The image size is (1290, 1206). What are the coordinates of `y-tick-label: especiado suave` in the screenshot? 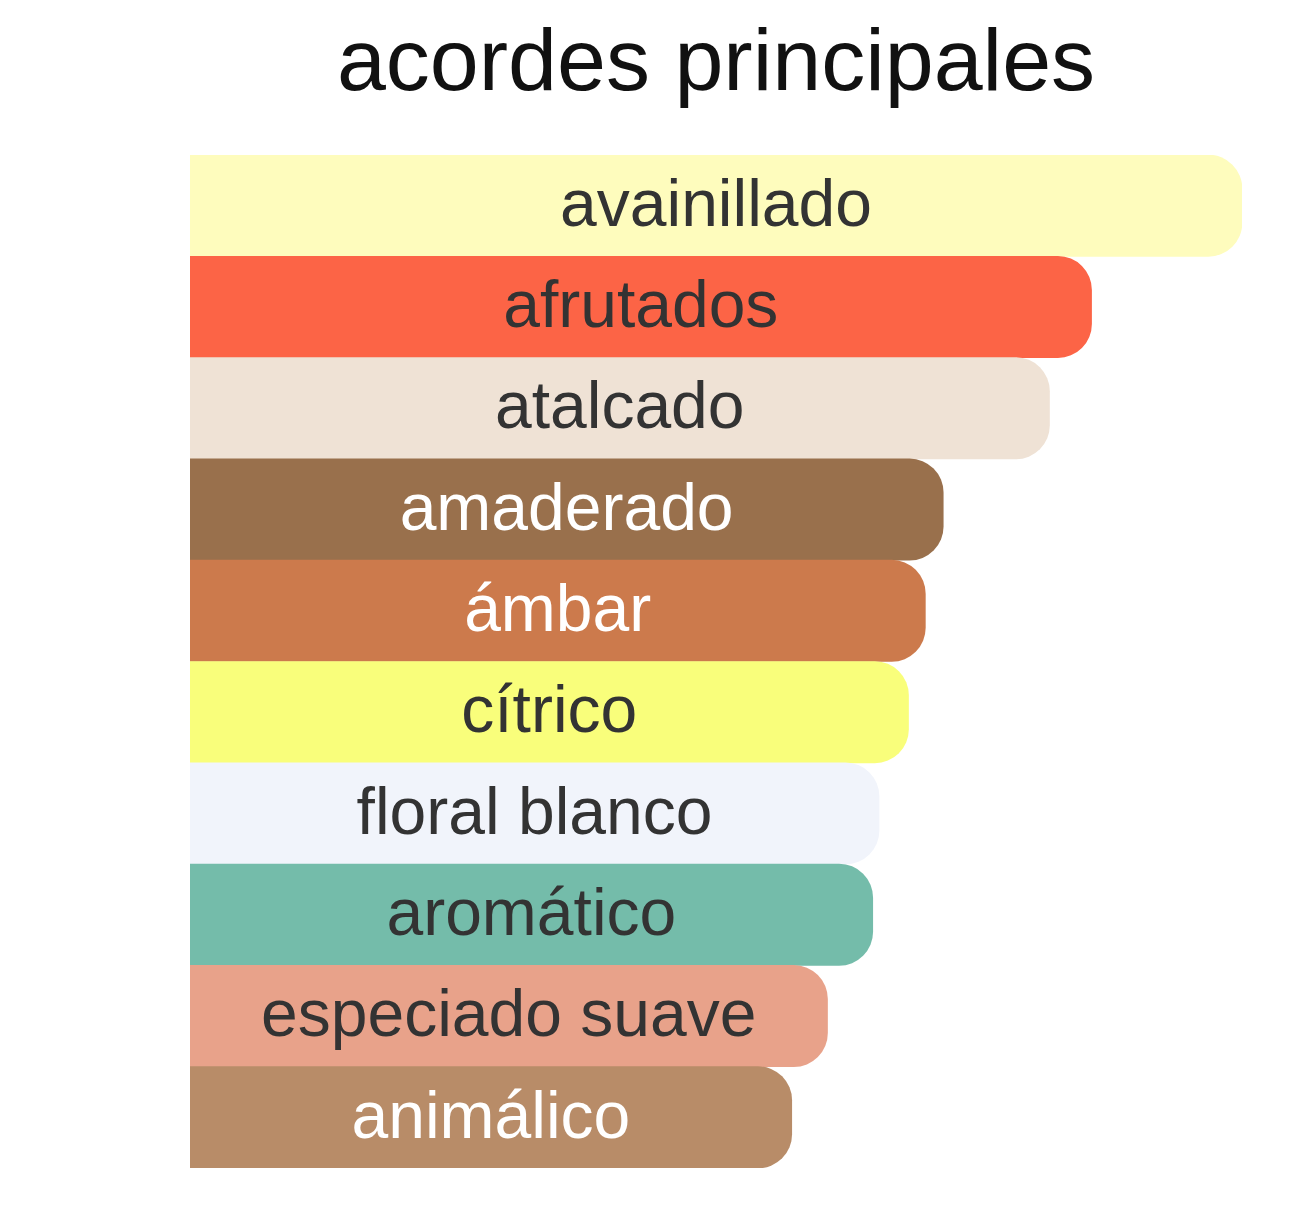 It's located at (509, 1013).